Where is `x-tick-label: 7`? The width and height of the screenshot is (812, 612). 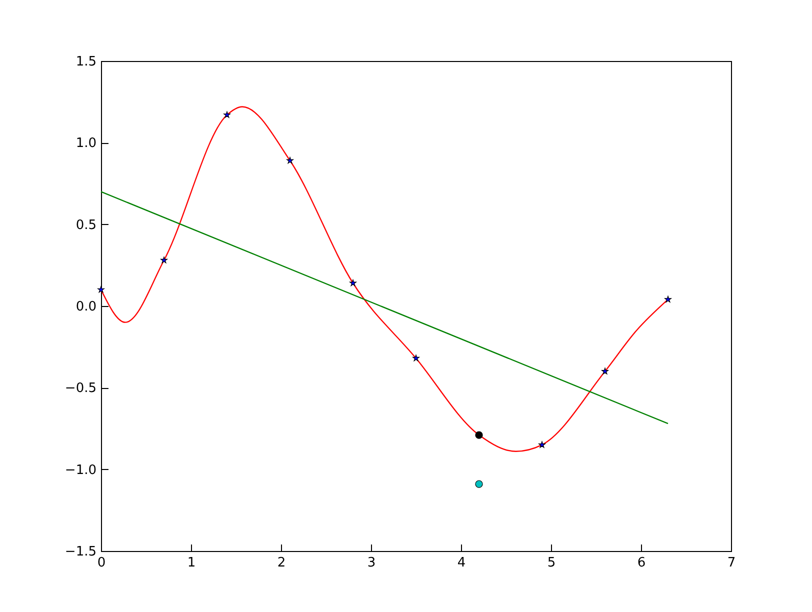 x-tick-label: 7 is located at coordinates (731, 563).